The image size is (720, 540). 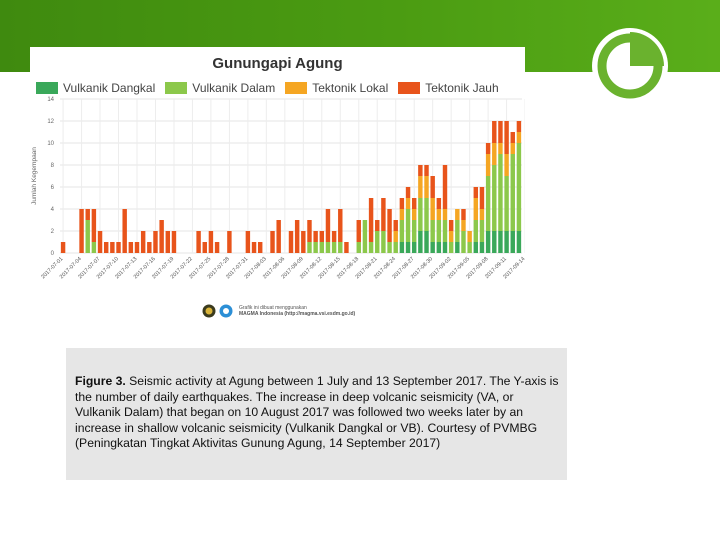 I want to click on legend-item-1: Vulkanik Dalam, so click(x=220, y=88).